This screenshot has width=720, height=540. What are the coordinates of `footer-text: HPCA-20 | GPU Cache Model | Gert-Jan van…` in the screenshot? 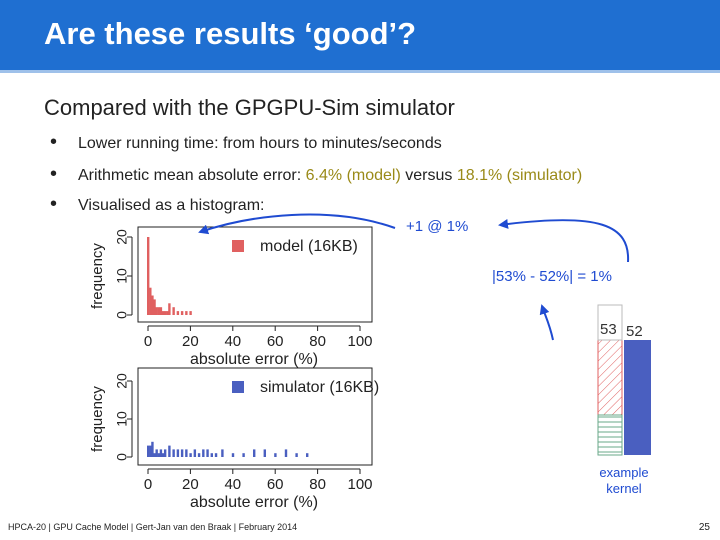 It's located at (153, 527).